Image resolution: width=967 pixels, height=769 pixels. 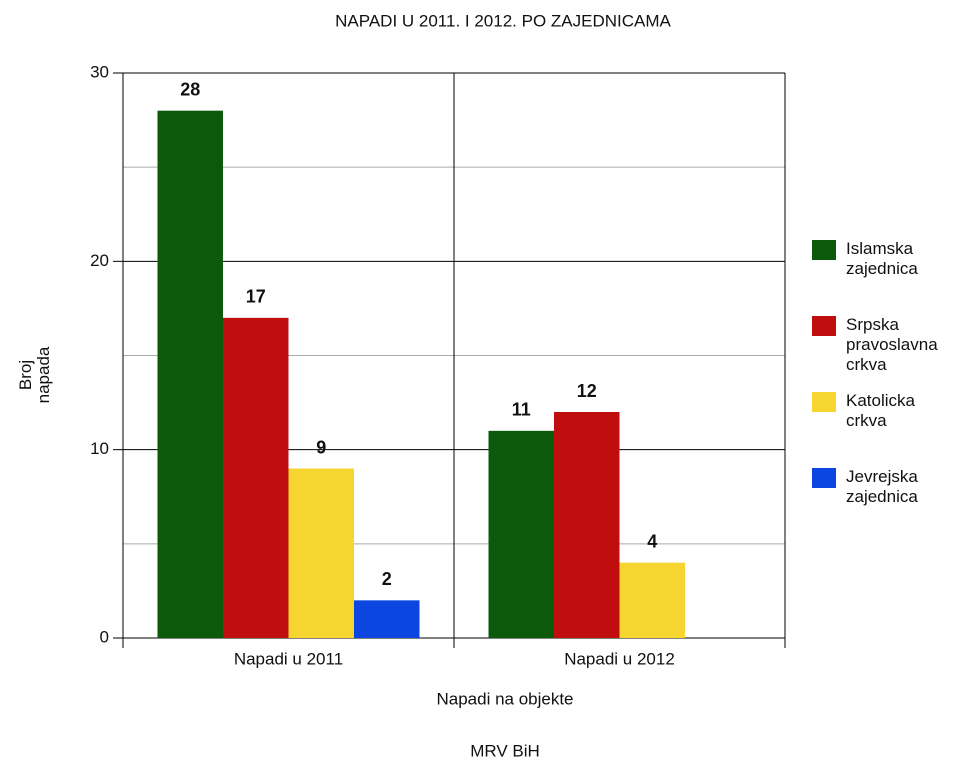 I want to click on legend-label: Jevrejska zajednica, so click(x=882, y=486).